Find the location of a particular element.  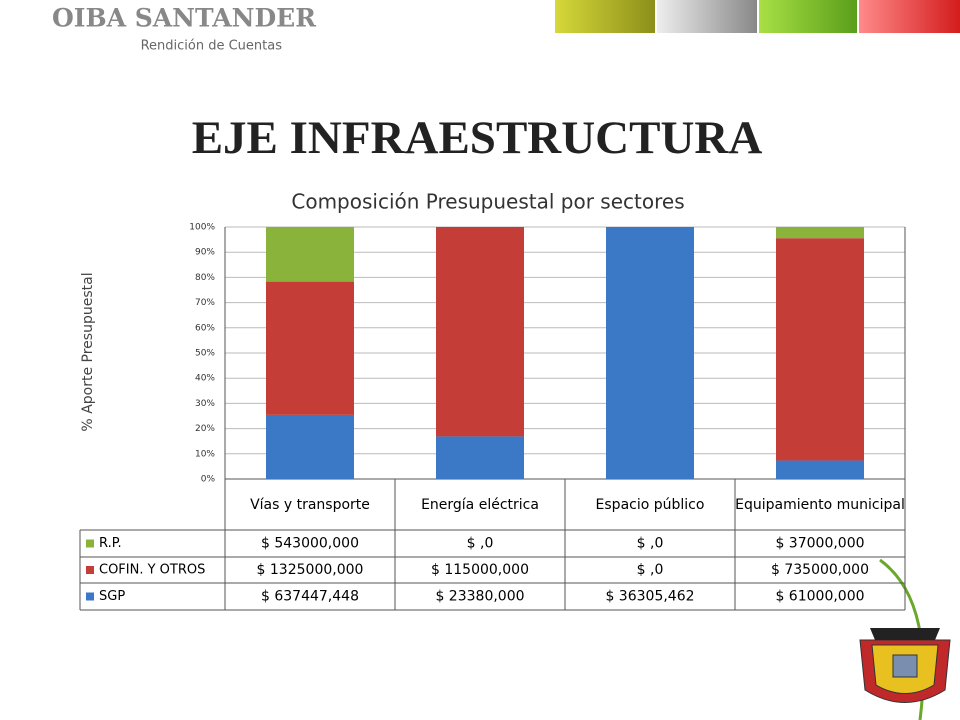

x-tick-label: Vías y transporte is located at coordinates (310, 504).